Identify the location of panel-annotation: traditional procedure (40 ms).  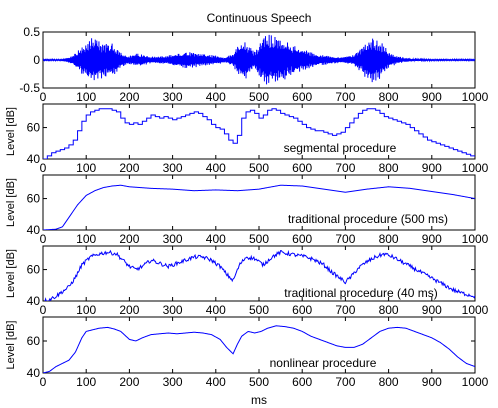
(360, 293).